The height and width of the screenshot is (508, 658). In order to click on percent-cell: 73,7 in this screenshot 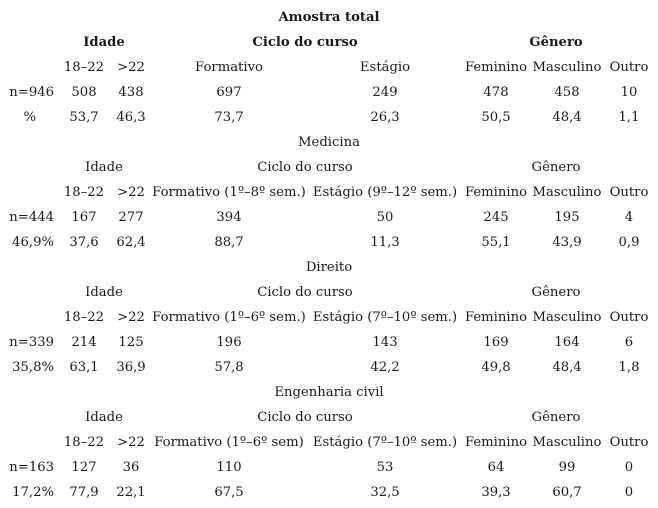, I will do `click(229, 117)`.